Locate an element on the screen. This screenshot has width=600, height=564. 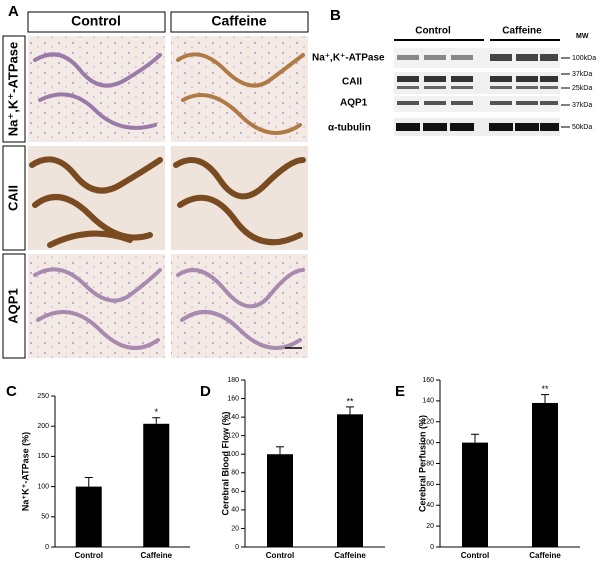
y-axis-label: Na⁺K⁺-ATPase (%) is located at coordinates (25, 471).